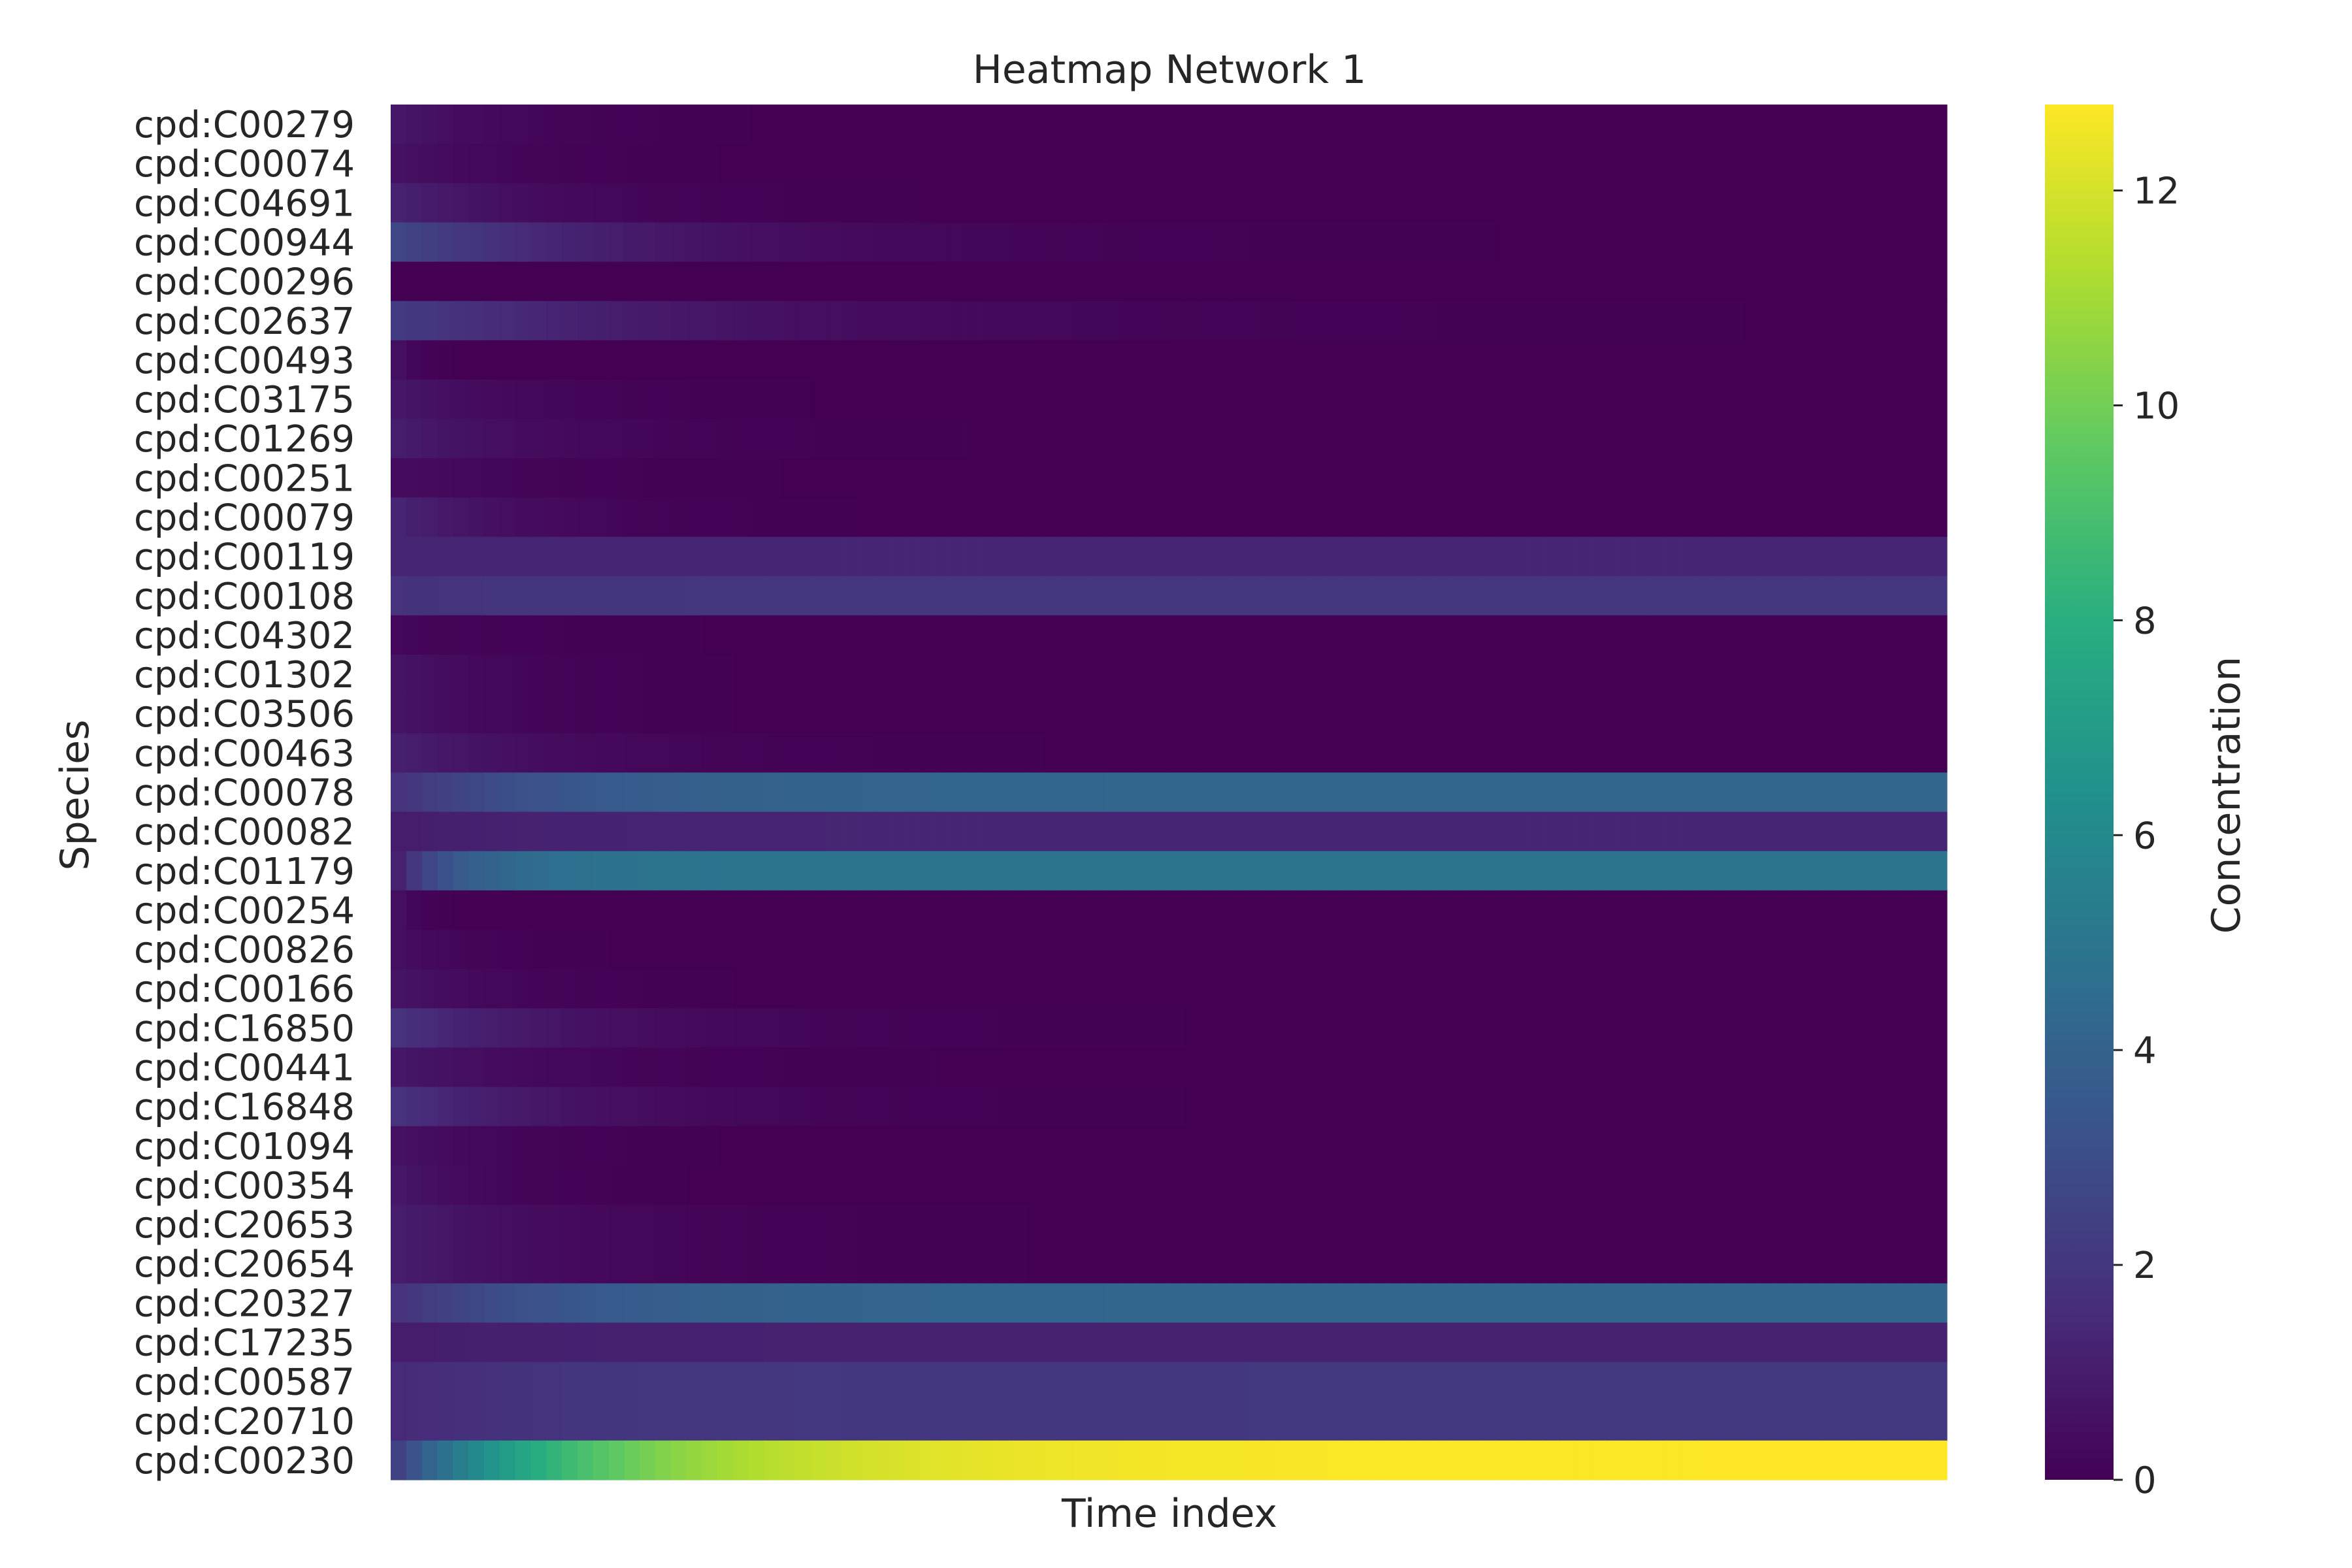 The width and height of the screenshot is (2352, 1568). What do you see at coordinates (244, 518) in the screenshot?
I see `y-tick-label: cpd:C00079` at bounding box center [244, 518].